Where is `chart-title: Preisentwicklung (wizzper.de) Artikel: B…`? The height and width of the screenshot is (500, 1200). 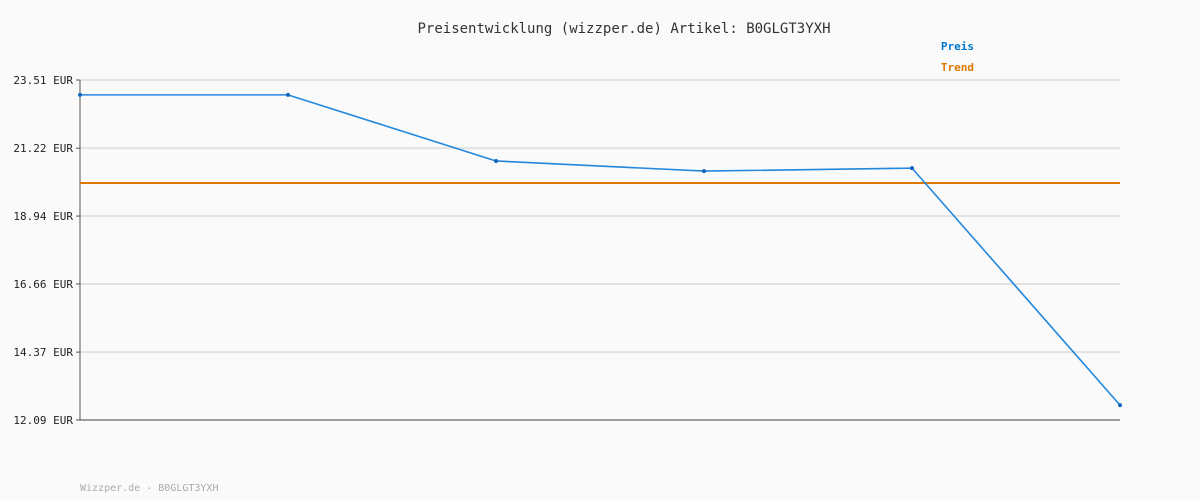 chart-title: Preisentwicklung (wizzper.de) Artikel: B… is located at coordinates (623, 29).